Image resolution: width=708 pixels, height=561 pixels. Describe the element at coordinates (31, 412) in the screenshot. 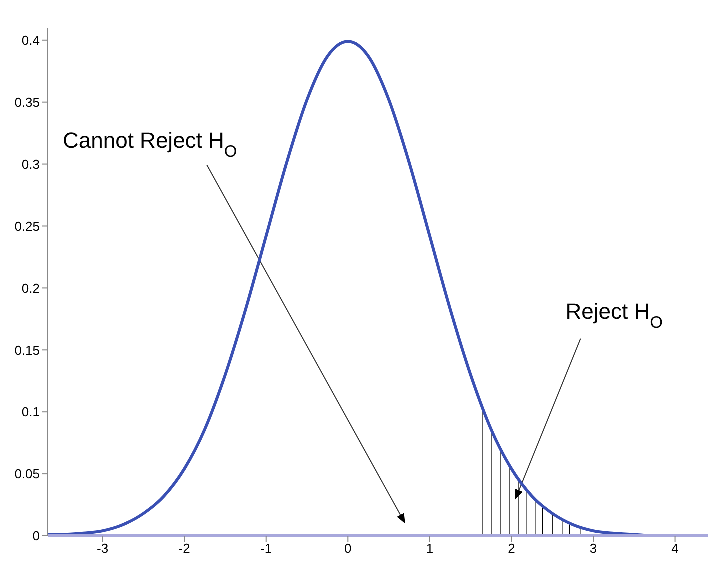

I see `y-tick-label: 0.1` at that location.